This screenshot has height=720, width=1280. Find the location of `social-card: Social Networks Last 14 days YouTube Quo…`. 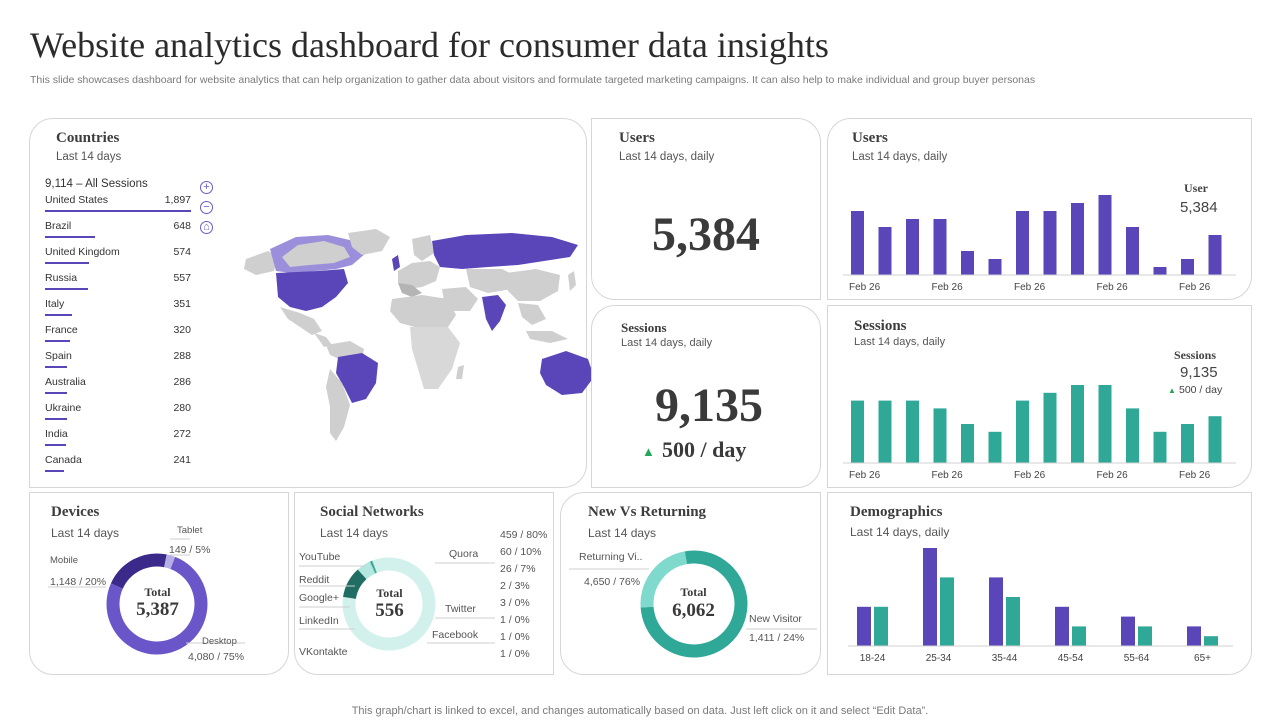

social-card: Social Networks Last 14 days YouTube Quo… is located at coordinates (424, 583).